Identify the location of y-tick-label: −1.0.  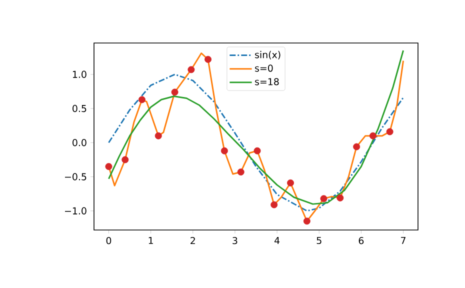
(75, 210).